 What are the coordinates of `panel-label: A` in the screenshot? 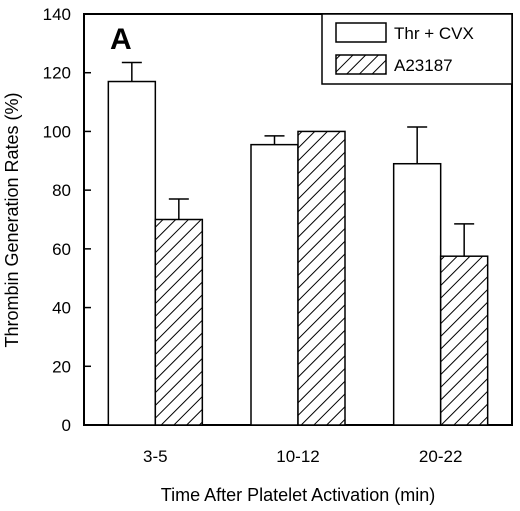 It's located at (121, 39).